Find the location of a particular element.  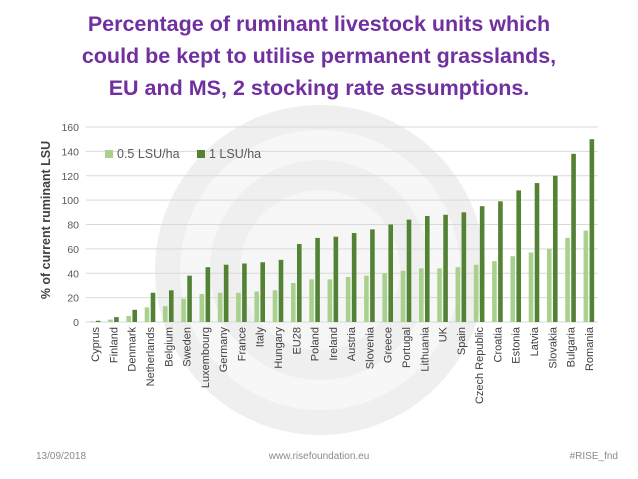

x-tick-label-slovakia: Slovakia is located at coordinates (553, 347).